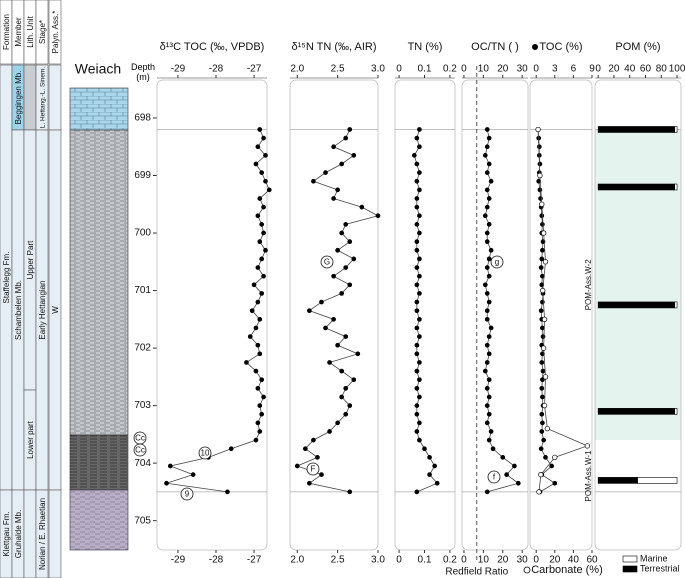 The width and height of the screenshot is (685, 578). Describe the element at coordinates (99, 462) in the screenshot. I see `lithology-dark-shale` at that location.